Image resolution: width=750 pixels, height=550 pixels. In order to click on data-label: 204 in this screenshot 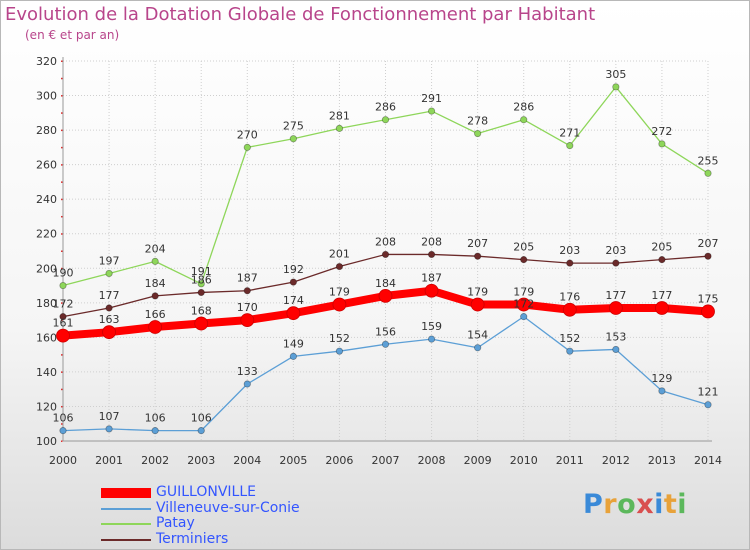, I will do `click(155, 248)`.